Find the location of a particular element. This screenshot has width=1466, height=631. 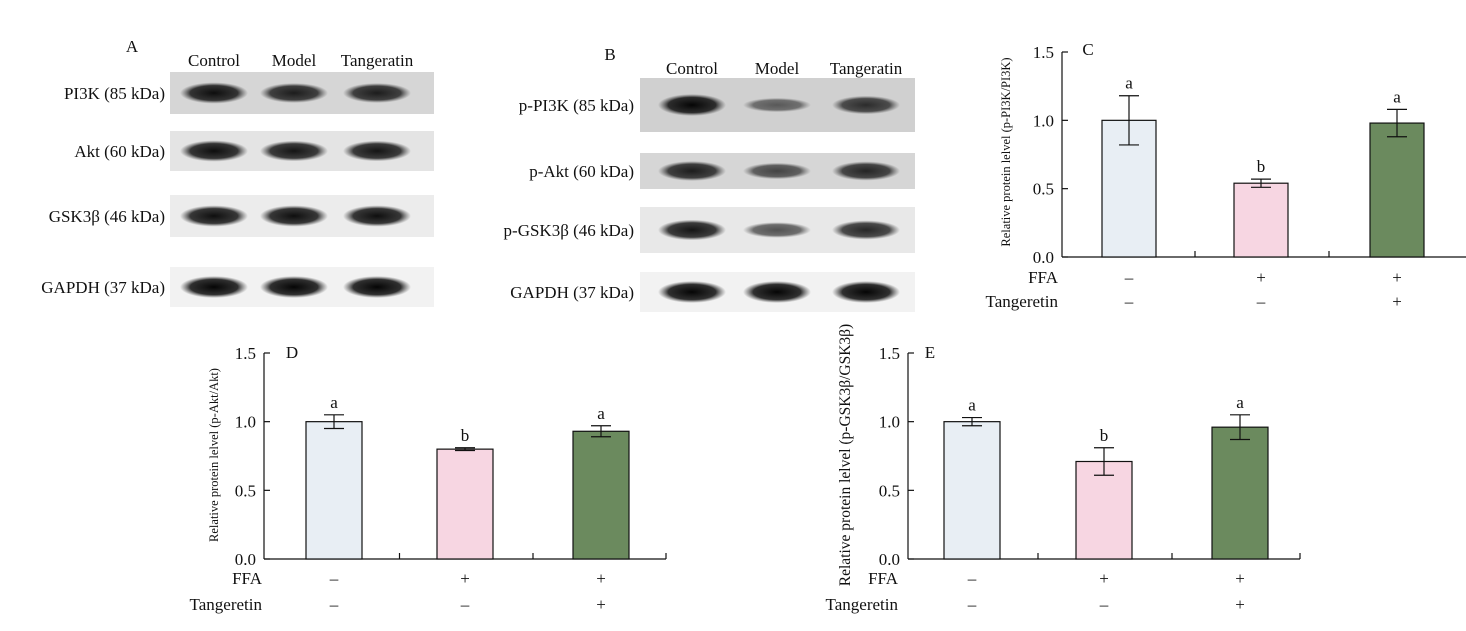

blot-label: p-PI3K (85 kDa) is located at coordinates (576, 105).